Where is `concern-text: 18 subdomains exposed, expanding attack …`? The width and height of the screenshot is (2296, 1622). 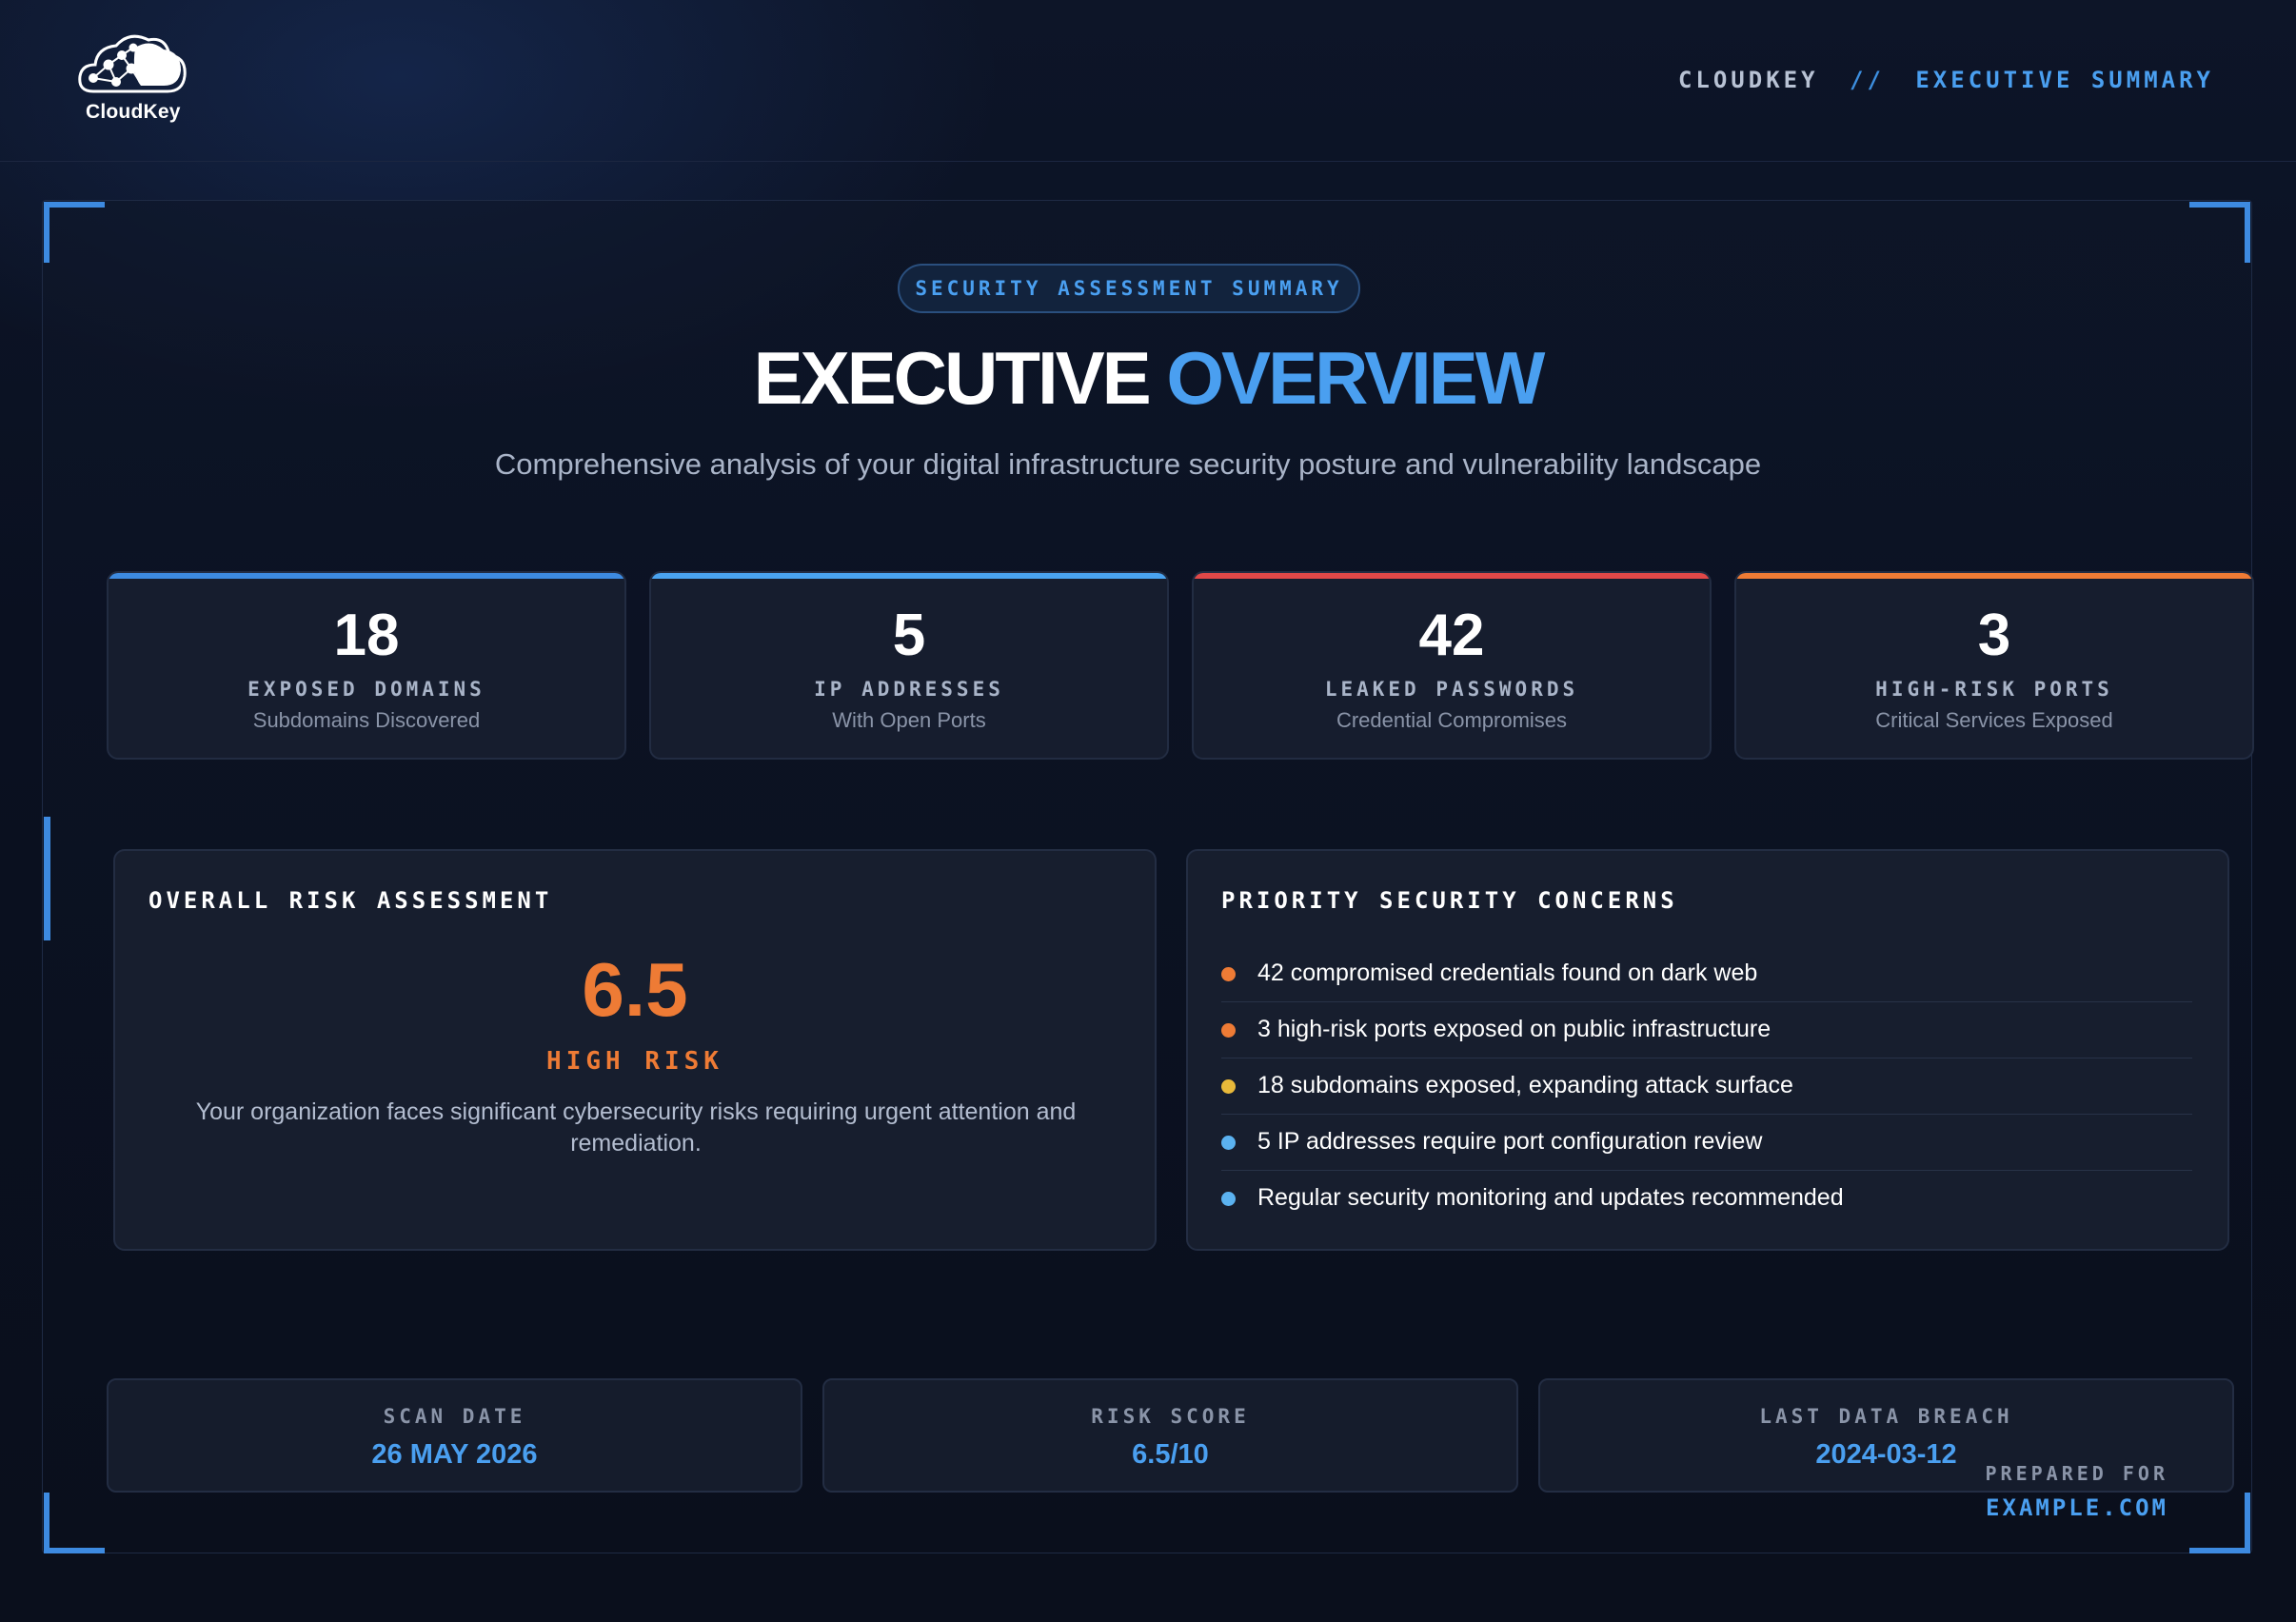 concern-text: 18 subdomains exposed, expanding attack … is located at coordinates (1525, 1085).